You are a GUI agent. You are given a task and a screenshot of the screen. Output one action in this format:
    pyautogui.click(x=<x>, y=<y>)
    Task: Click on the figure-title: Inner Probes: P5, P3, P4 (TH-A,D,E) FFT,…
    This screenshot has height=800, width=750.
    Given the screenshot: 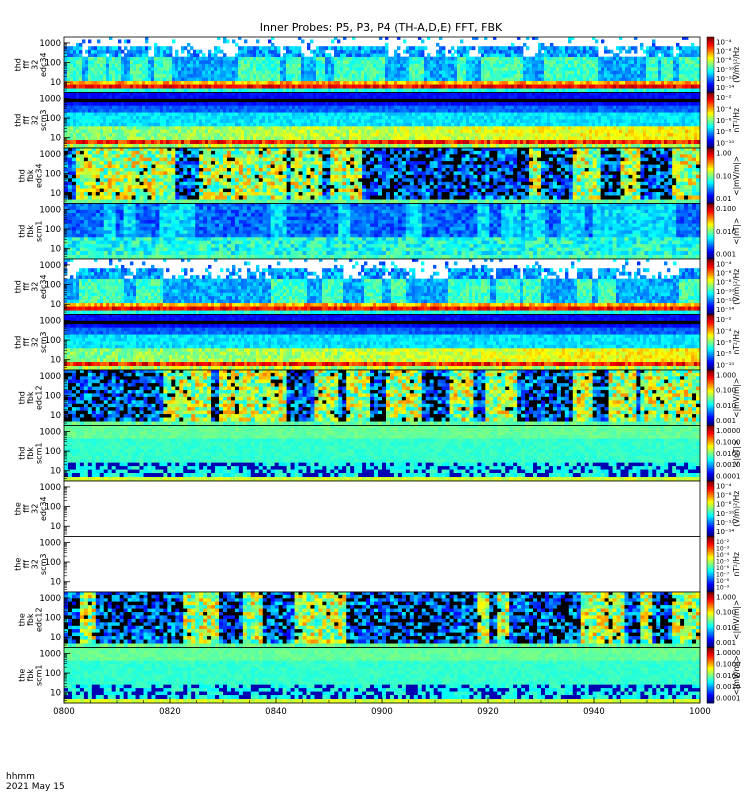 What is the action you would take?
    pyautogui.click(x=381, y=27)
    